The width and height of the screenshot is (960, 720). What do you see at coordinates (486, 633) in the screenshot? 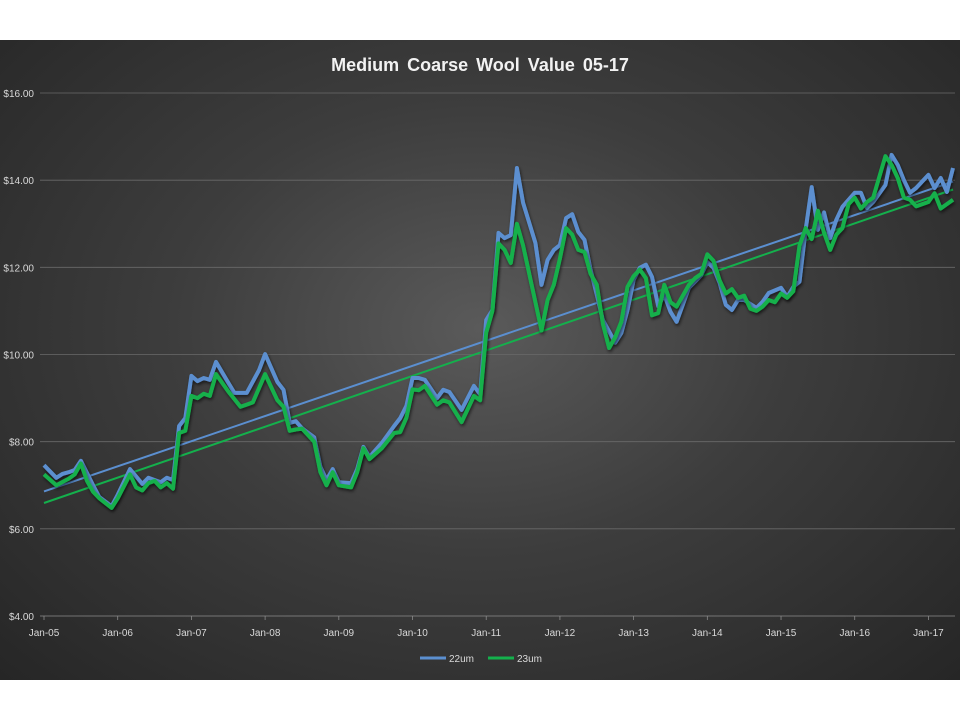
I see `x-tick-label: Jan-11` at bounding box center [486, 633].